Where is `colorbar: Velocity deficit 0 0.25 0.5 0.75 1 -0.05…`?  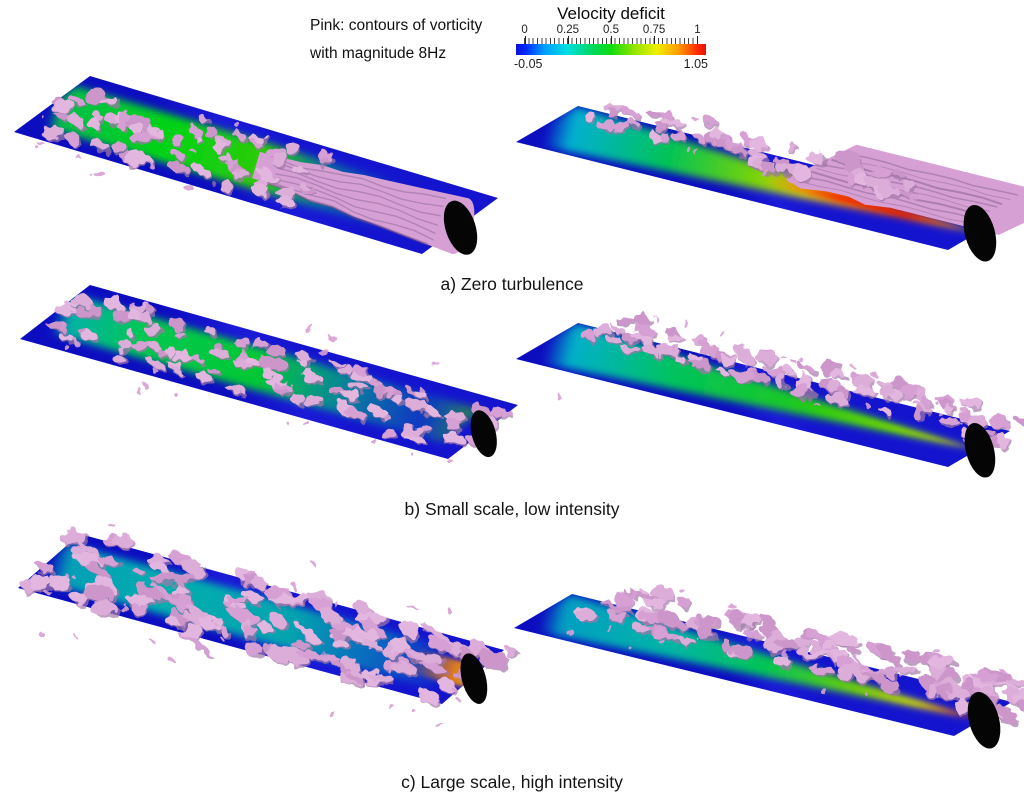
colorbar: Velocity deficit 0 0.25 0.5 0.75 1 -0.05… is located at coordinates (611, 41).